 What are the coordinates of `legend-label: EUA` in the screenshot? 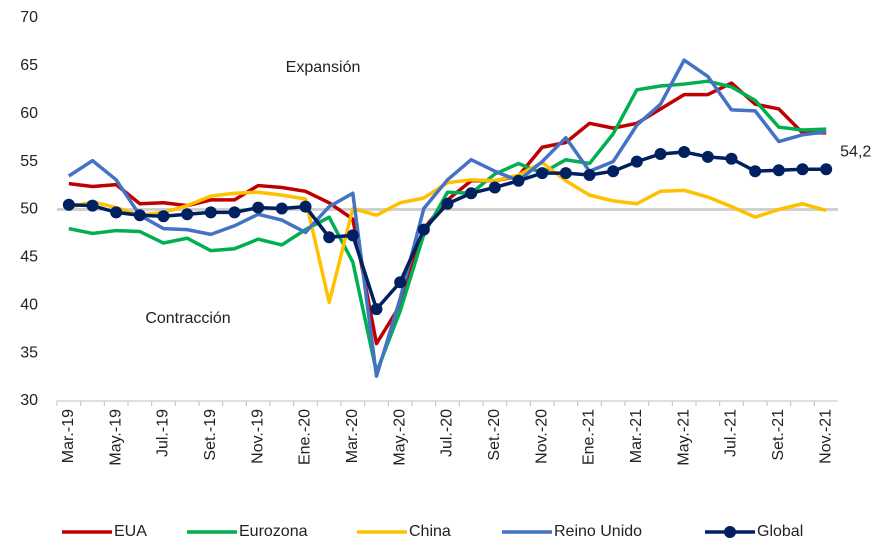 It's located at (130, 531).